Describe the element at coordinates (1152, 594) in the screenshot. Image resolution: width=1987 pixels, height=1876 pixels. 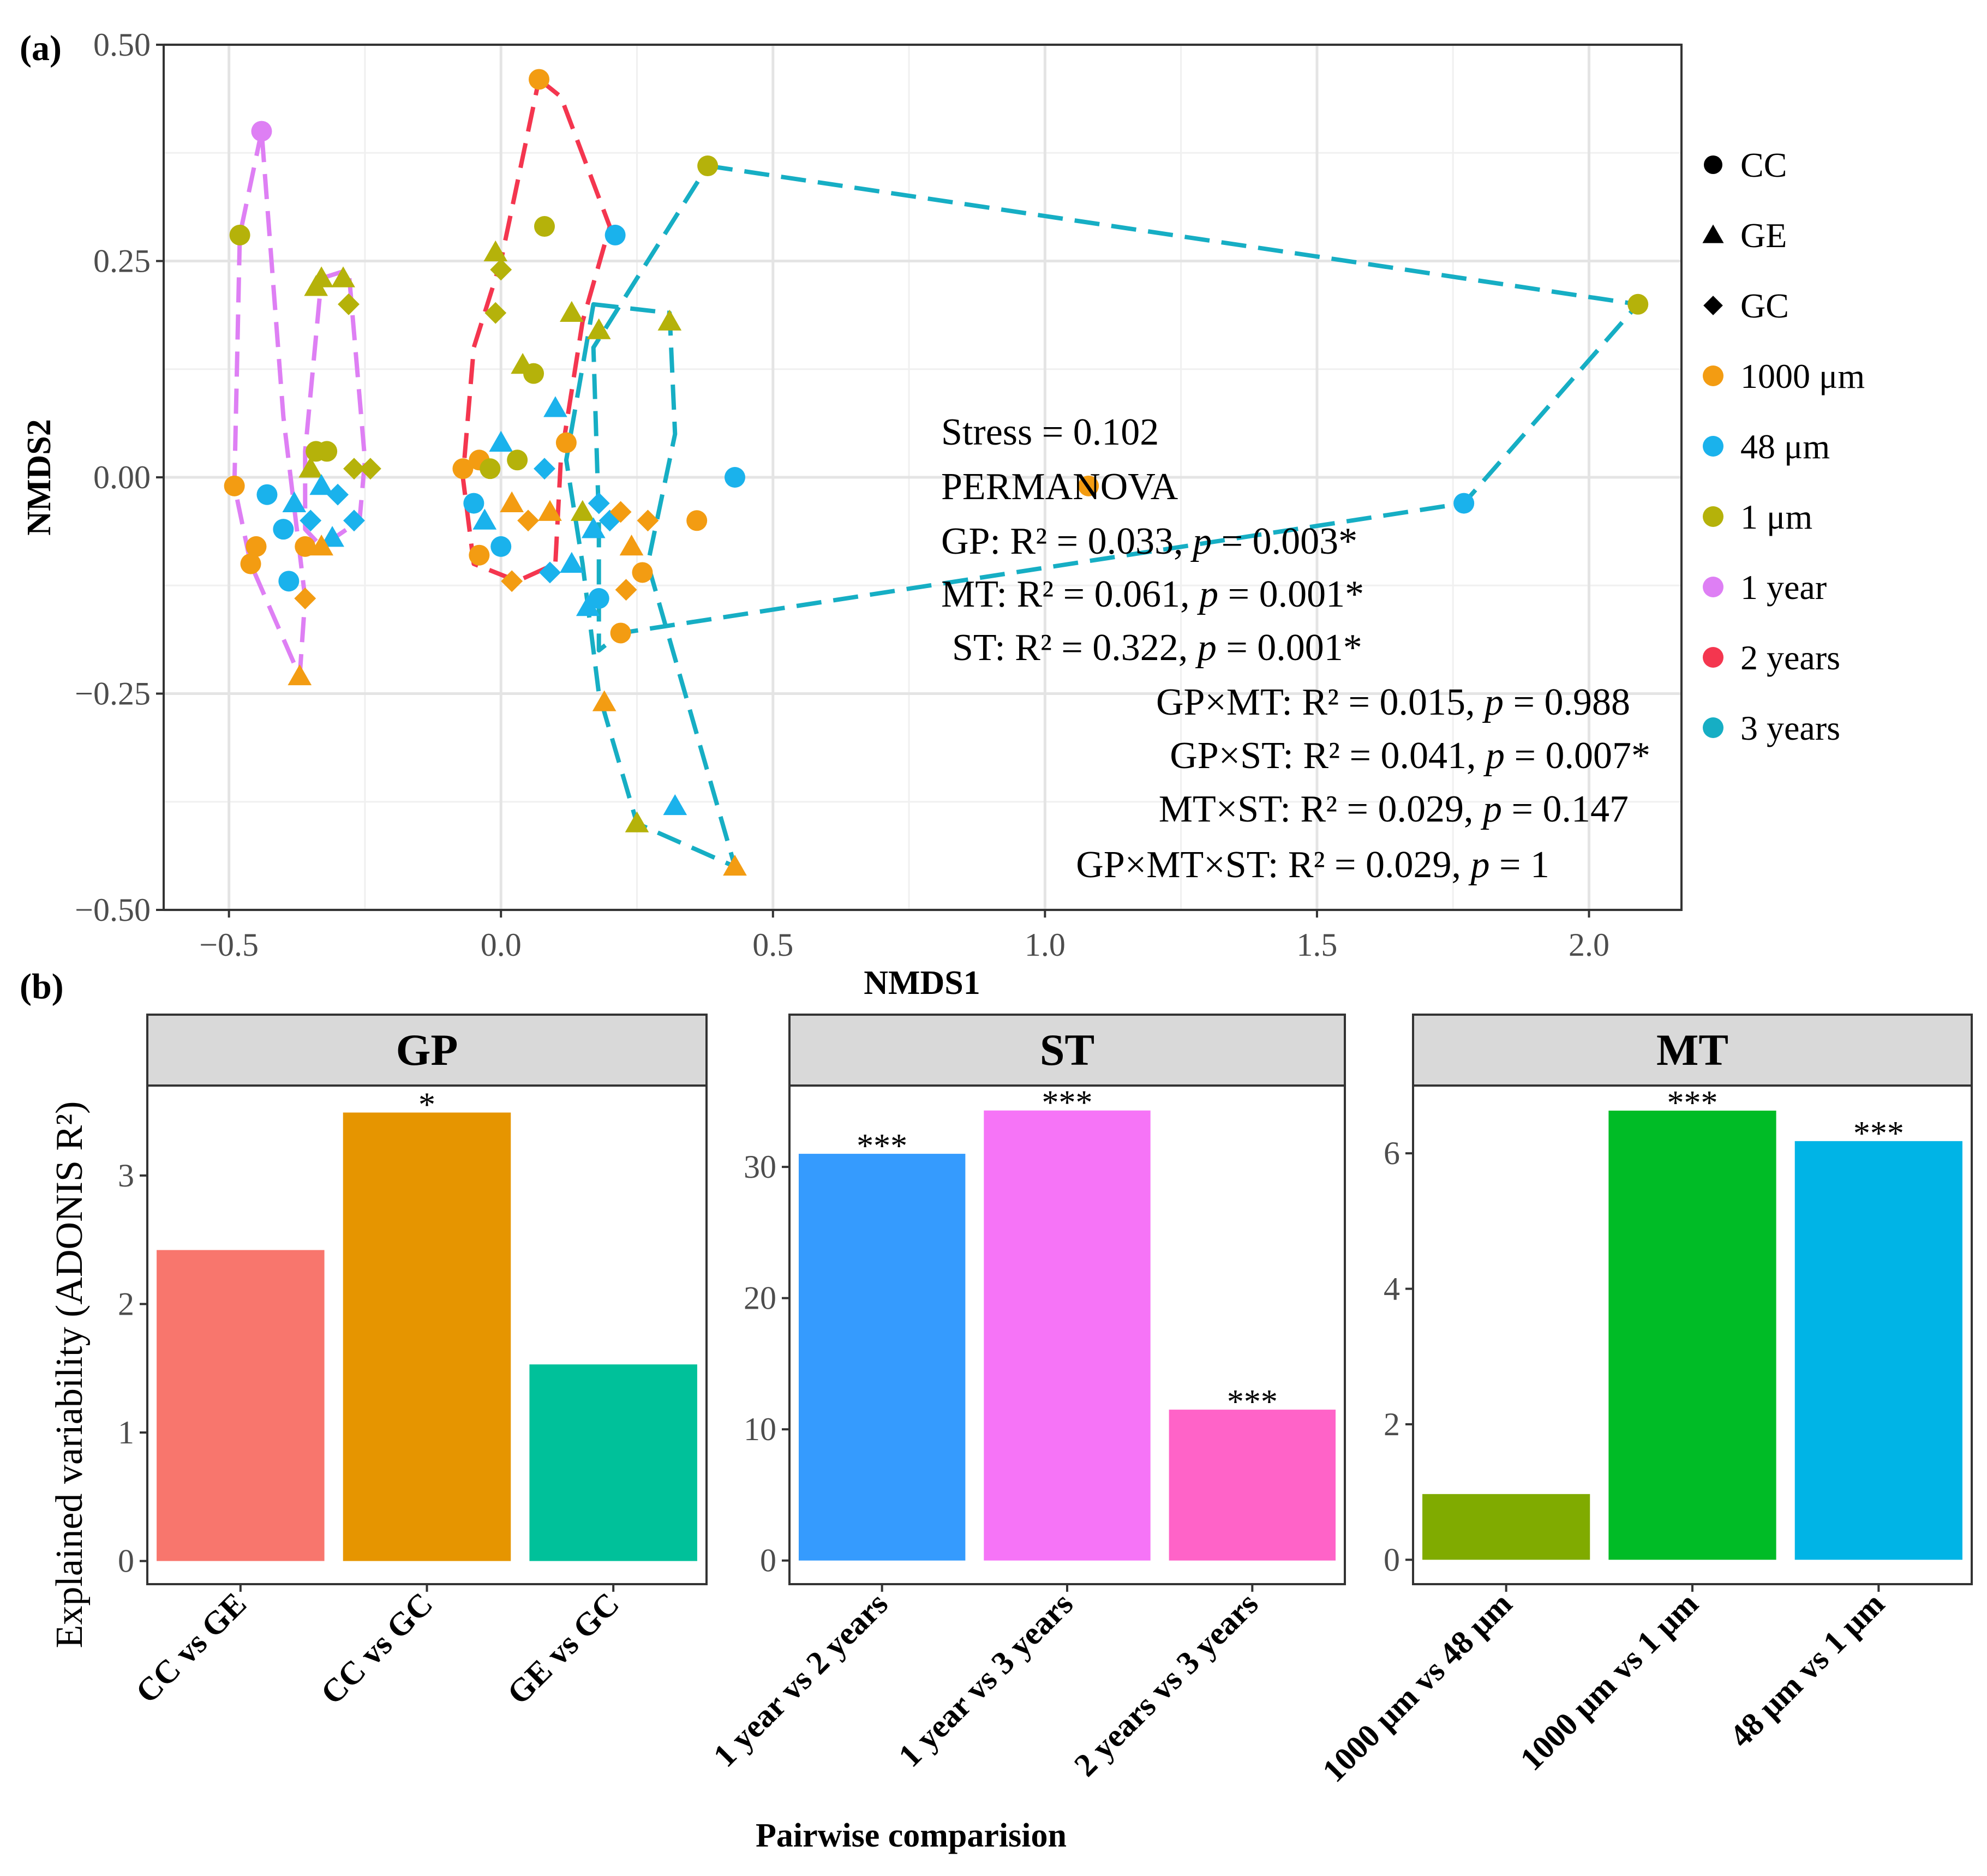
I see `annotation-line: MT: R² = 0.061, p = 0.001*` at that location.